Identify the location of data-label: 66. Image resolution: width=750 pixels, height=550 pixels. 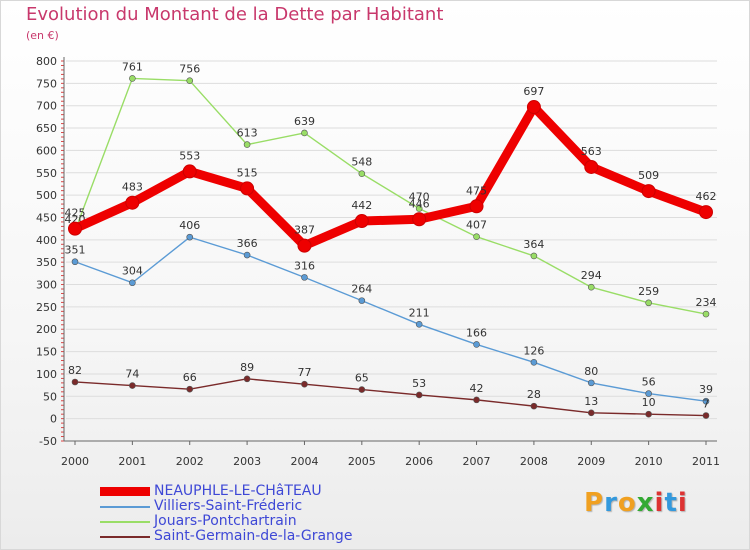
(190, 377).